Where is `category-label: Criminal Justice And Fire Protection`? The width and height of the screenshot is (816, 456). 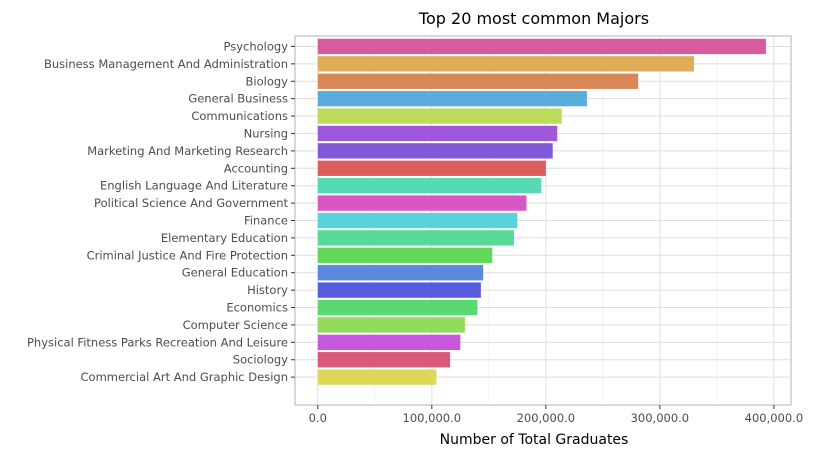
category-label: Criminal Justice And Fire Protection is located at coordinates (187, 255).